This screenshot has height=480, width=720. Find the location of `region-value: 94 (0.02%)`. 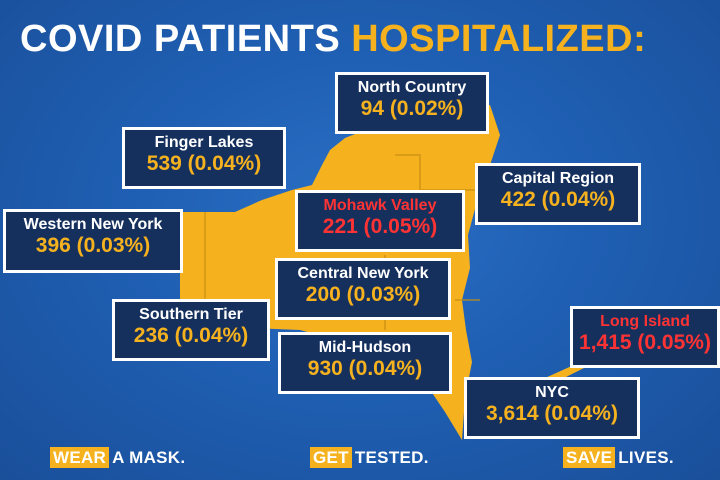

region-value: 94 (0.02%) is located at coordinates (412, 108).